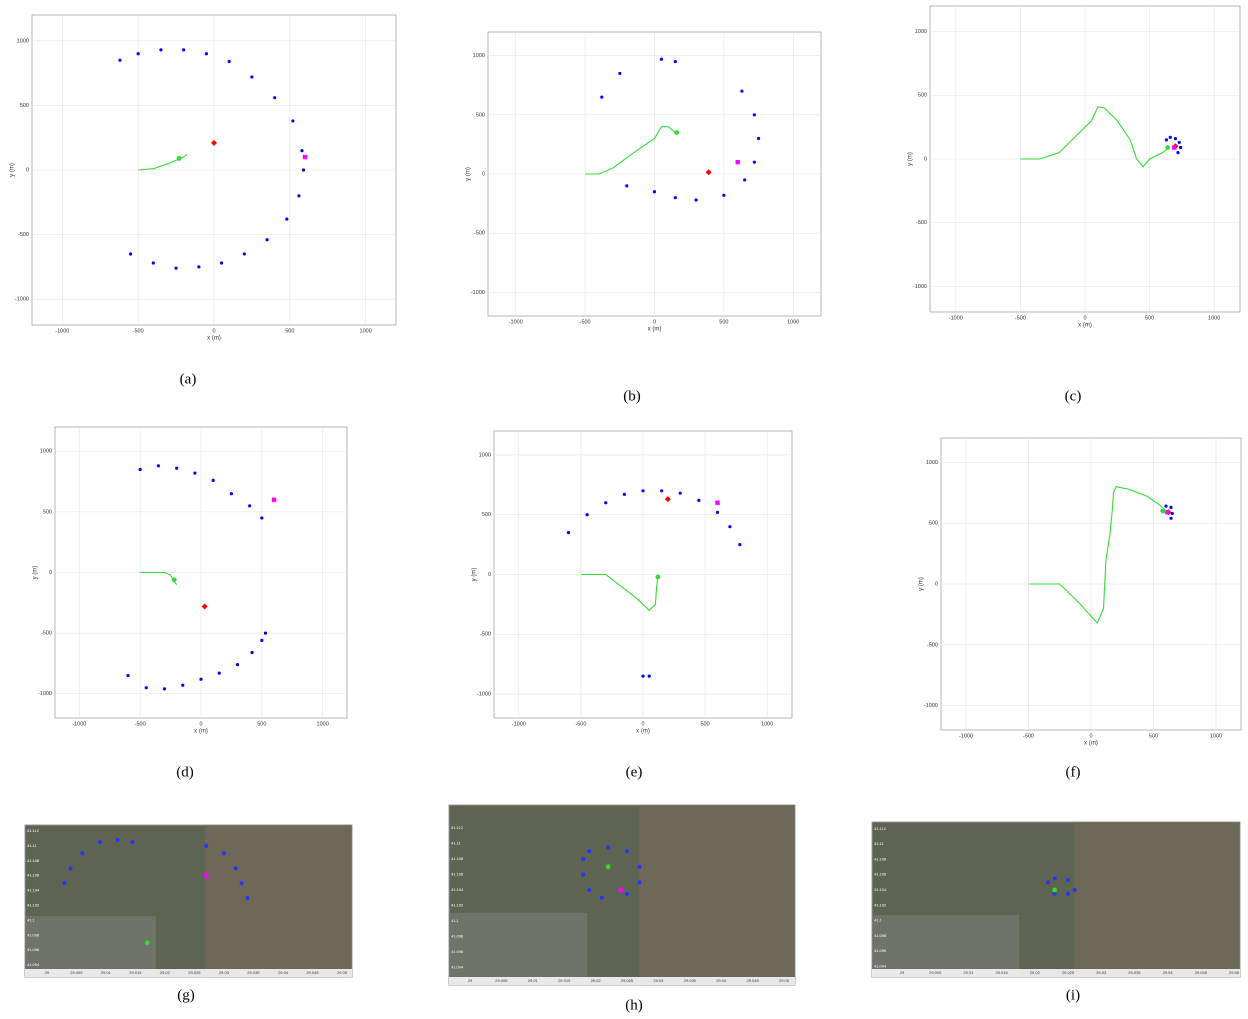 This screenshot has height=1019, width=1248. I want to click on x-tick-label: 29.02, so click(596, 980).